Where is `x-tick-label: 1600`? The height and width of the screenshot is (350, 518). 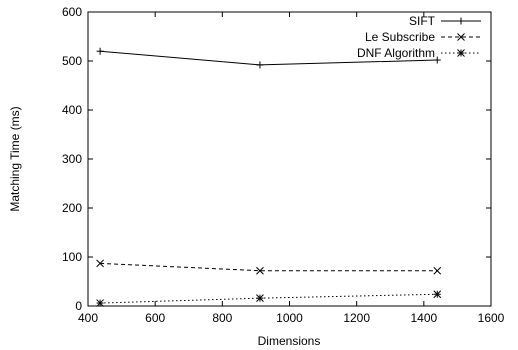 x-tick-label: 1600 is located at coordinates (491, 318).